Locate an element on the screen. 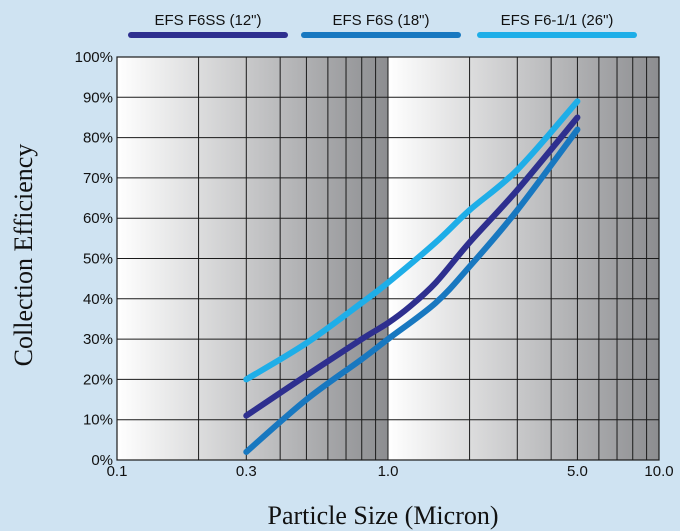  y-tick-label: 80% is located at coordinates (98, 138).